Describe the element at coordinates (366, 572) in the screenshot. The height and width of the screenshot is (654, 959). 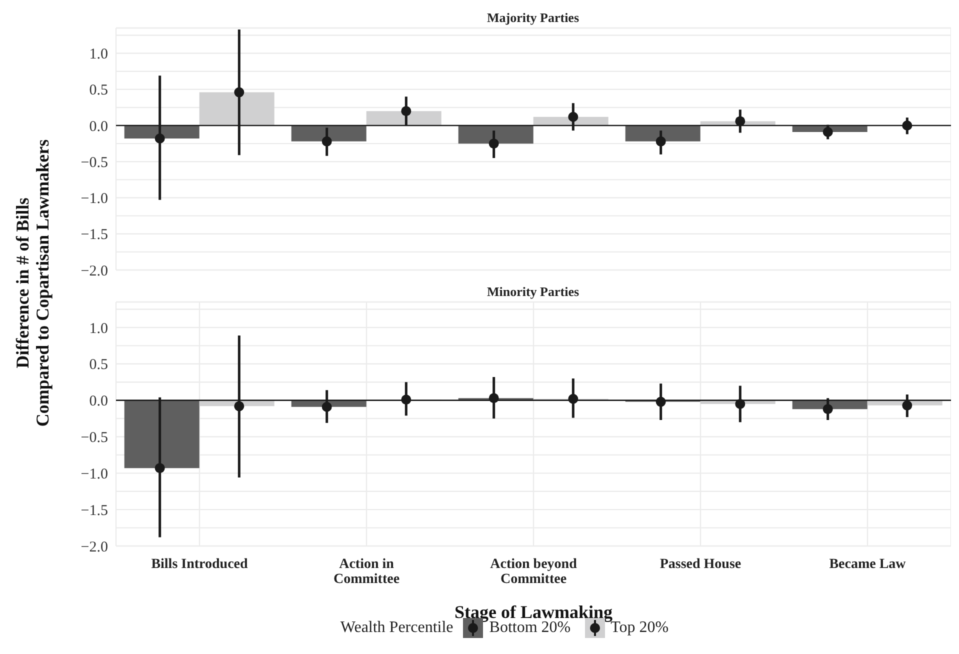
I see `x-tick-label: Action in Committee` at that location.